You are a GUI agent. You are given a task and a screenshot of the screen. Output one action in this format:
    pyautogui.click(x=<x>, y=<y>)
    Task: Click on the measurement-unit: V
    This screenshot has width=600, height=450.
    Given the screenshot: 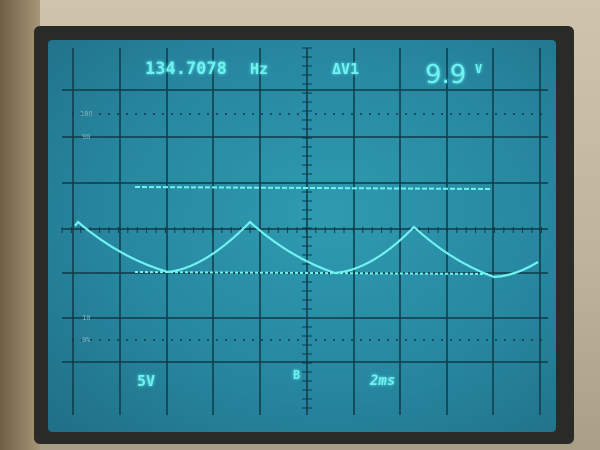 What is the action you would take?
    pyautogui.click(x=479, y=69)
    